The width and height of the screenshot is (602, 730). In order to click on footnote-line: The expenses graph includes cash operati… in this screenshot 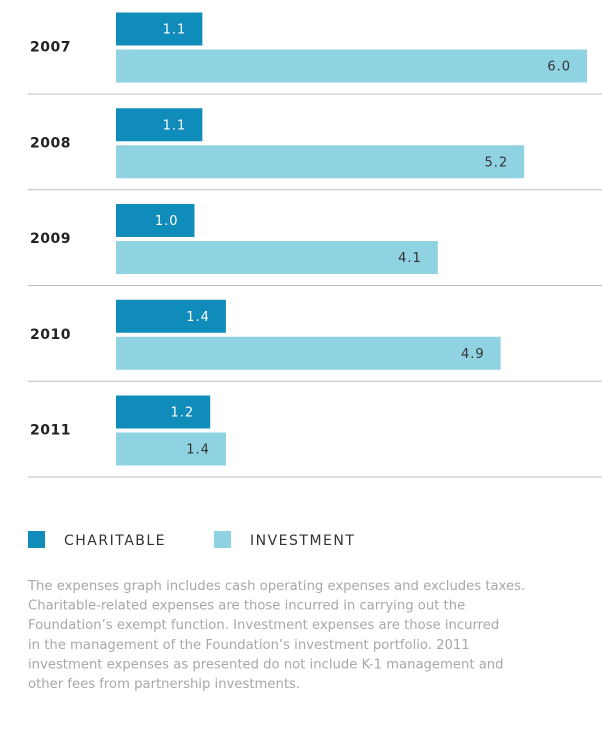, I will do `click(276, 586)`.